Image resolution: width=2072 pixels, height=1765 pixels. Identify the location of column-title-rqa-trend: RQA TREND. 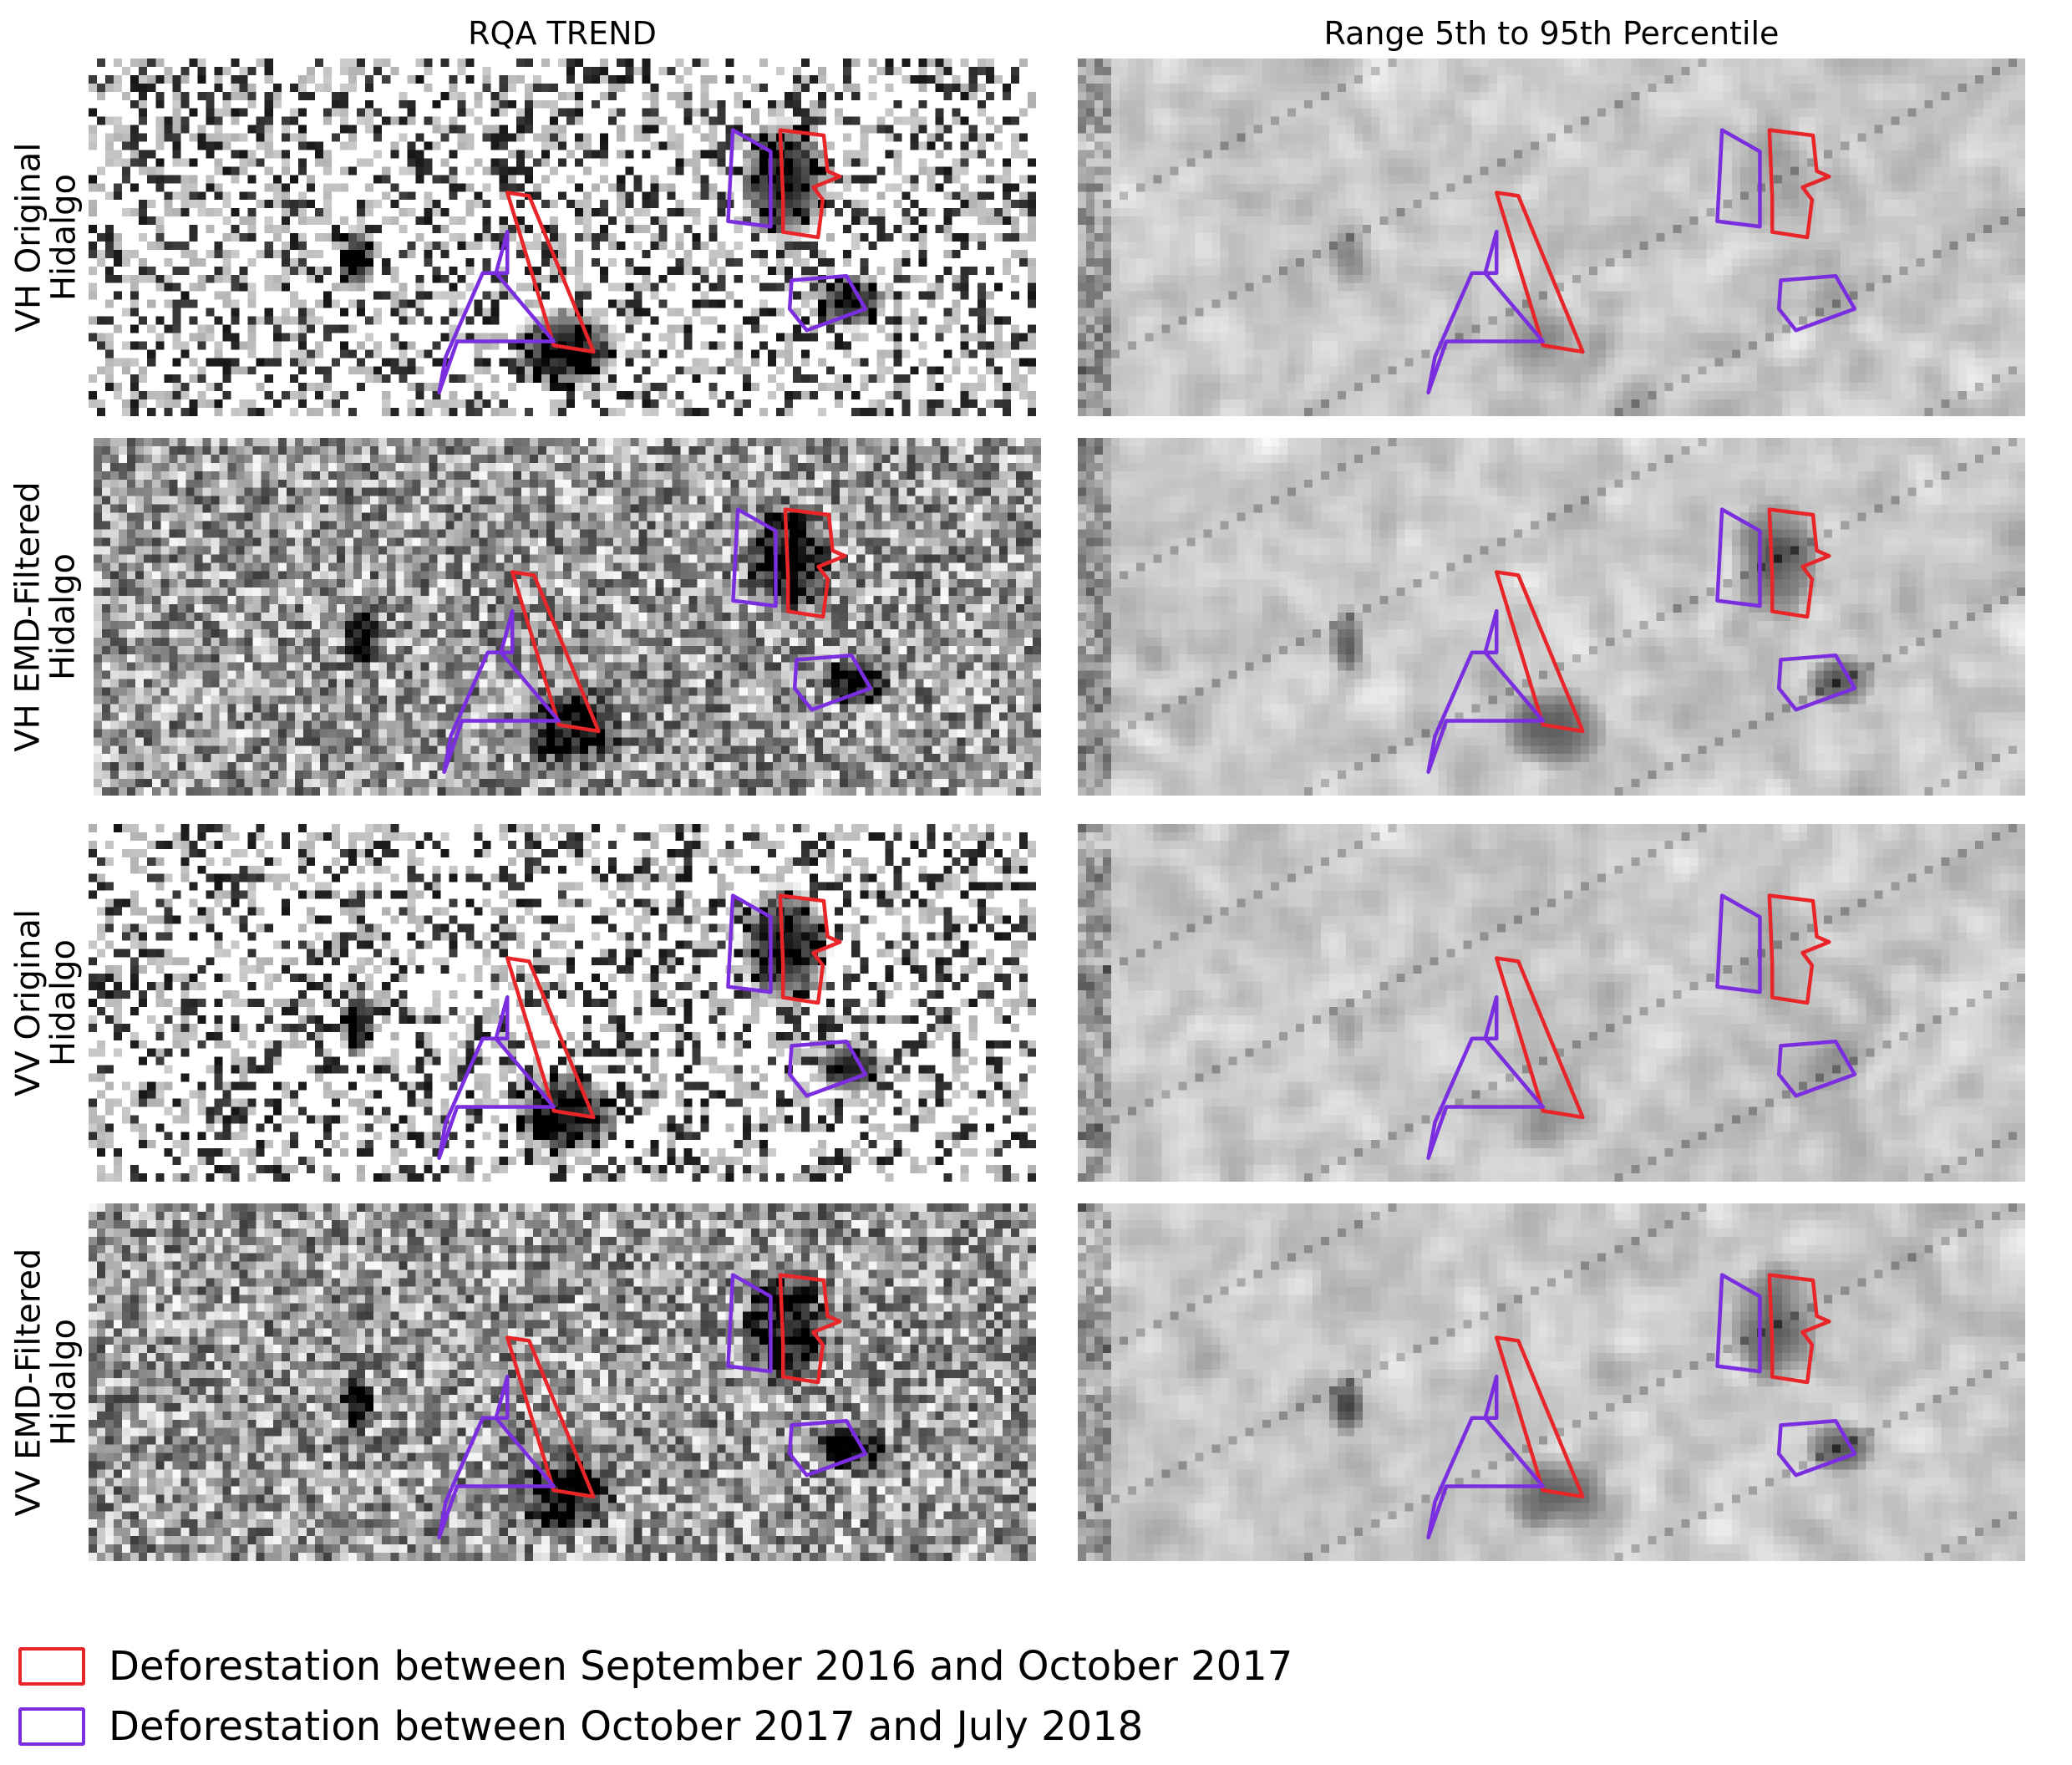
(562, 33).